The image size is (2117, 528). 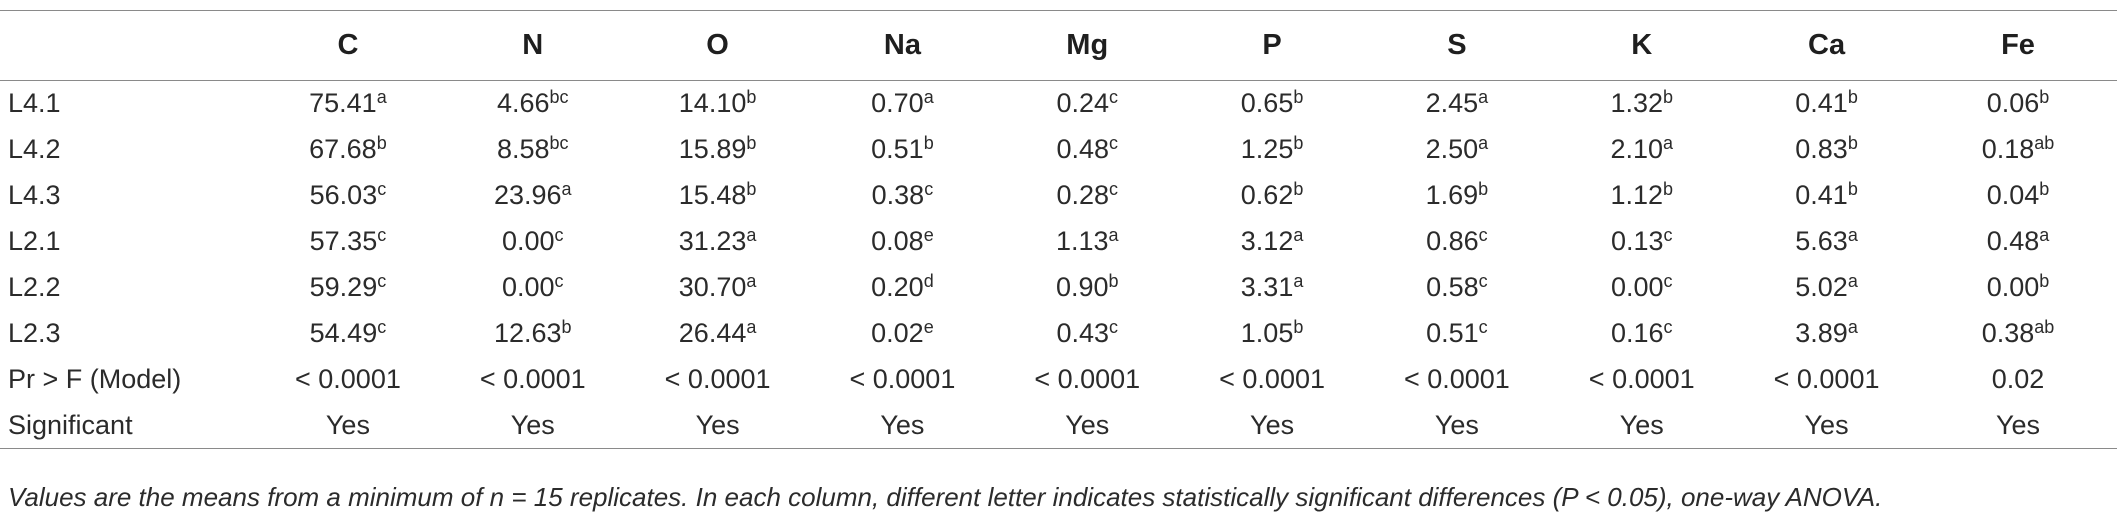 What do you see at coordinates (1452, 195) in the screenshot?
I see `cell-value: 1.69` at bounding box center [1452, 195].